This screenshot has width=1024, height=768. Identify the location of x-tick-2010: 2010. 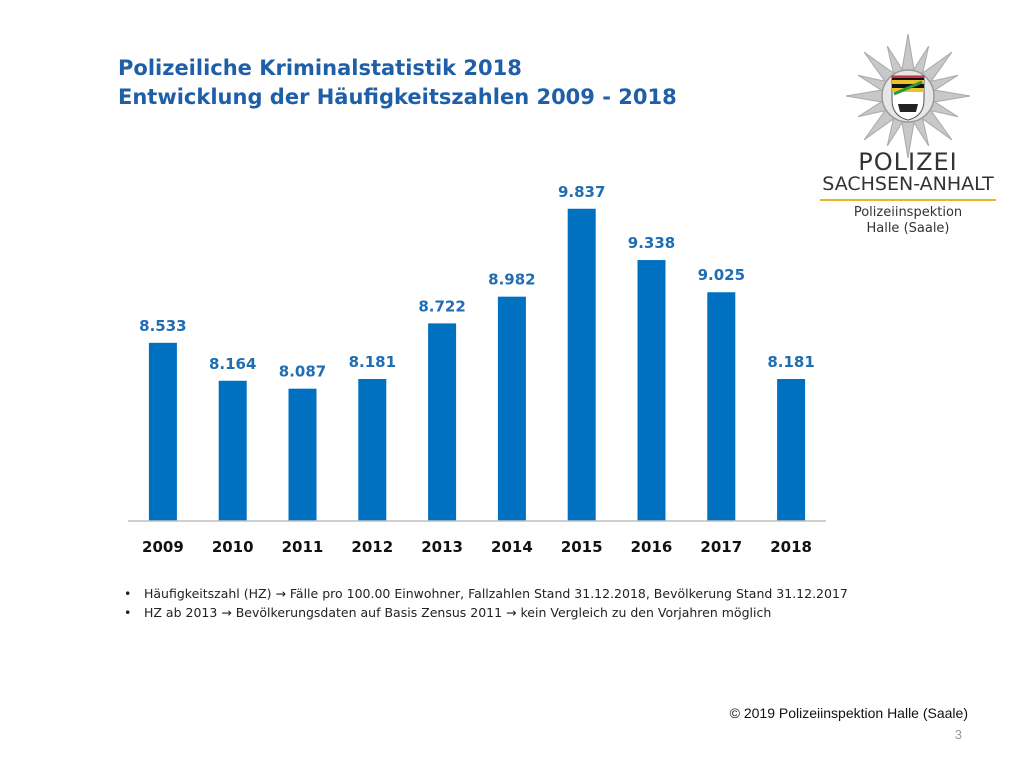
(233, 547).